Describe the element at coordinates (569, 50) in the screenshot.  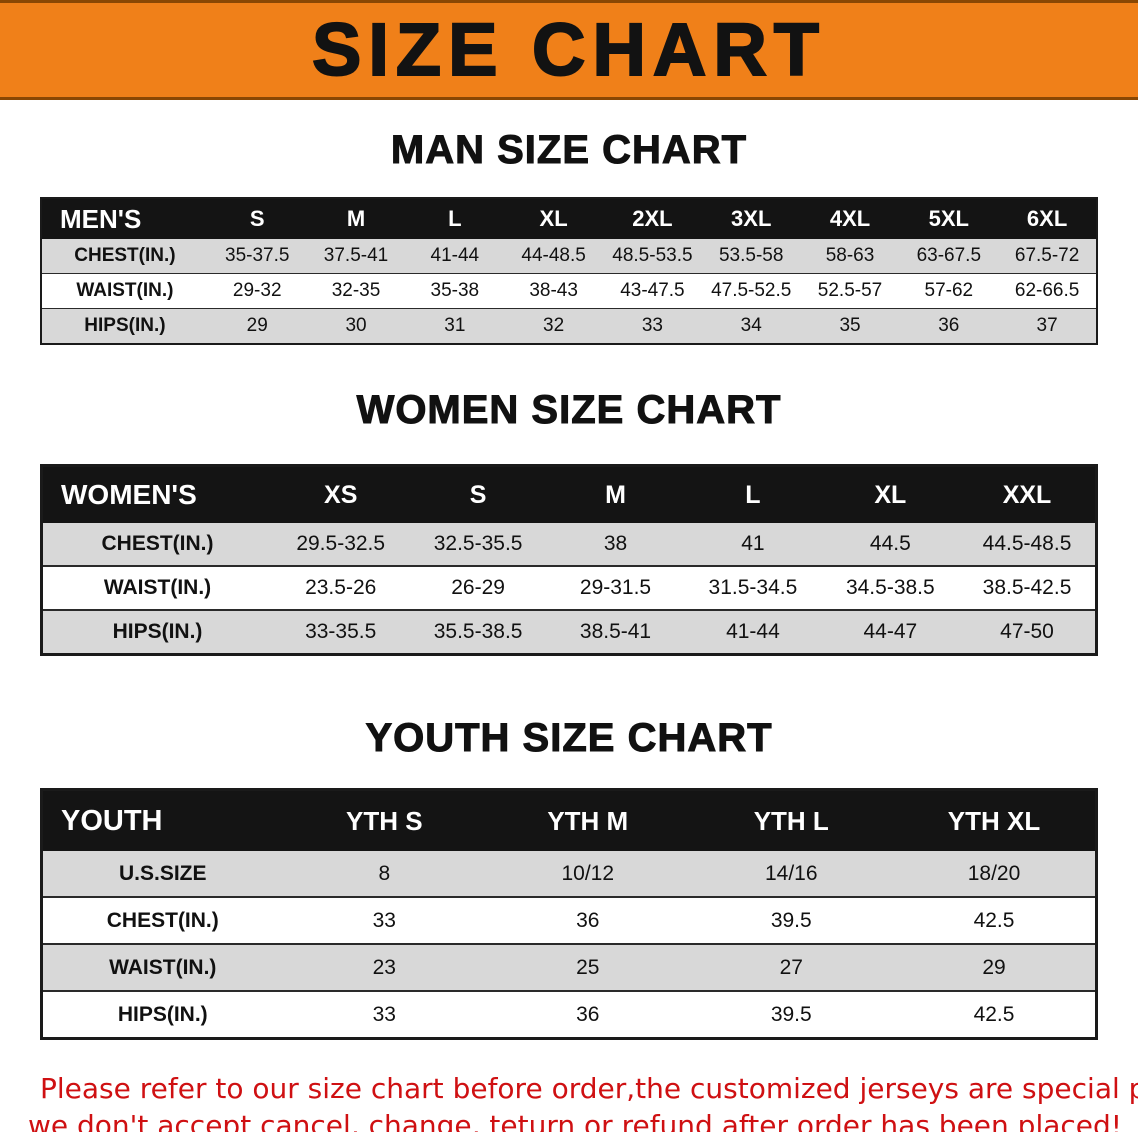
I see `banner: SIZE CHART` at that location.